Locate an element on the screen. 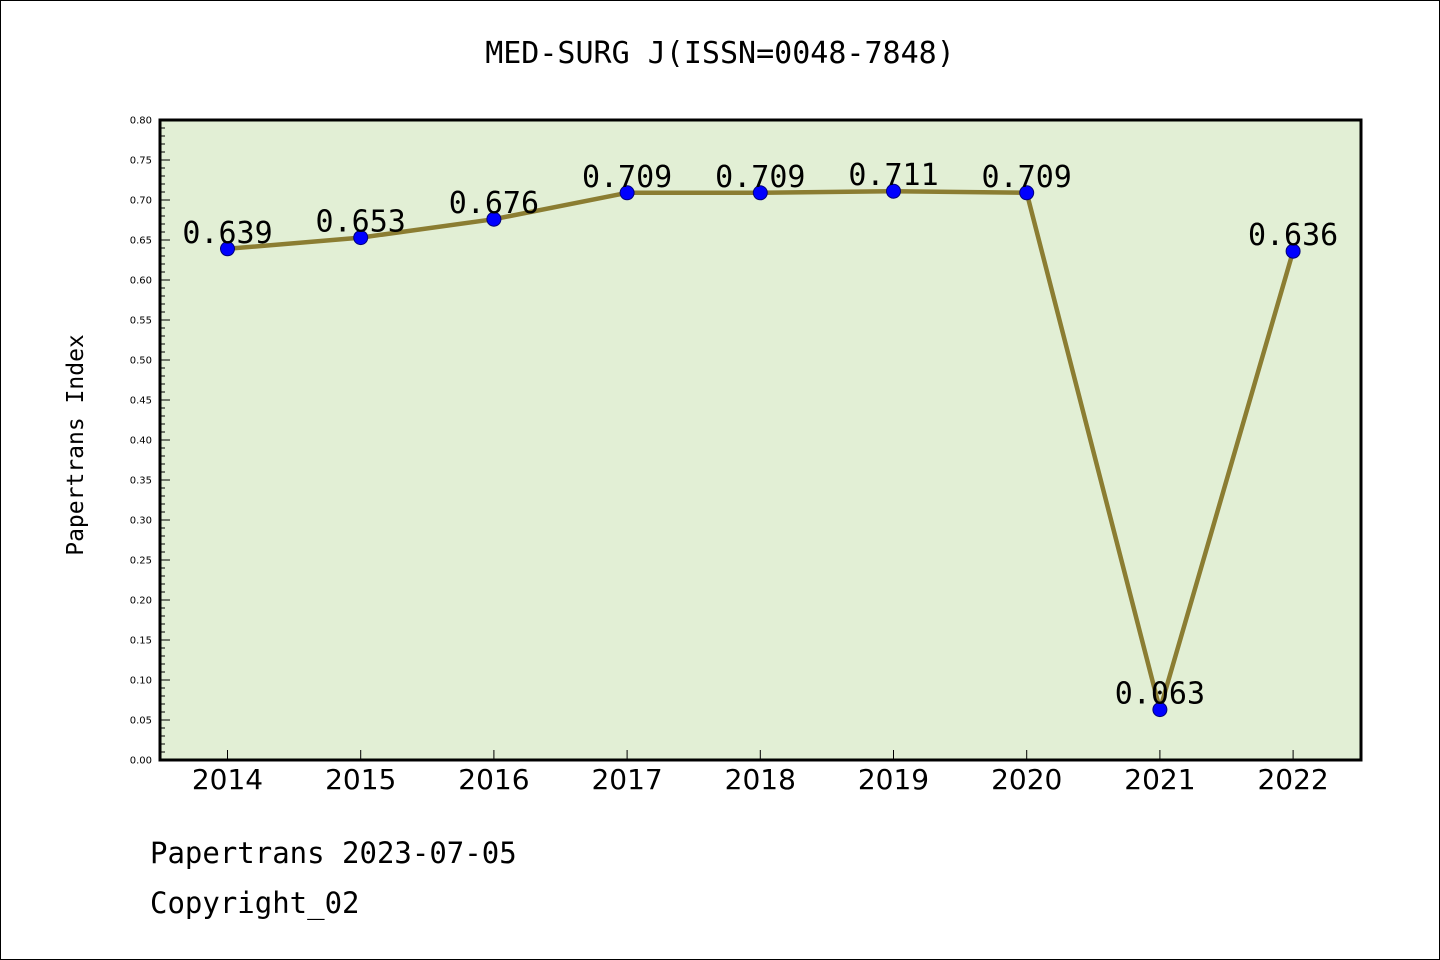  x-tick-label: 2020 is located at coordinates (1026, 779).